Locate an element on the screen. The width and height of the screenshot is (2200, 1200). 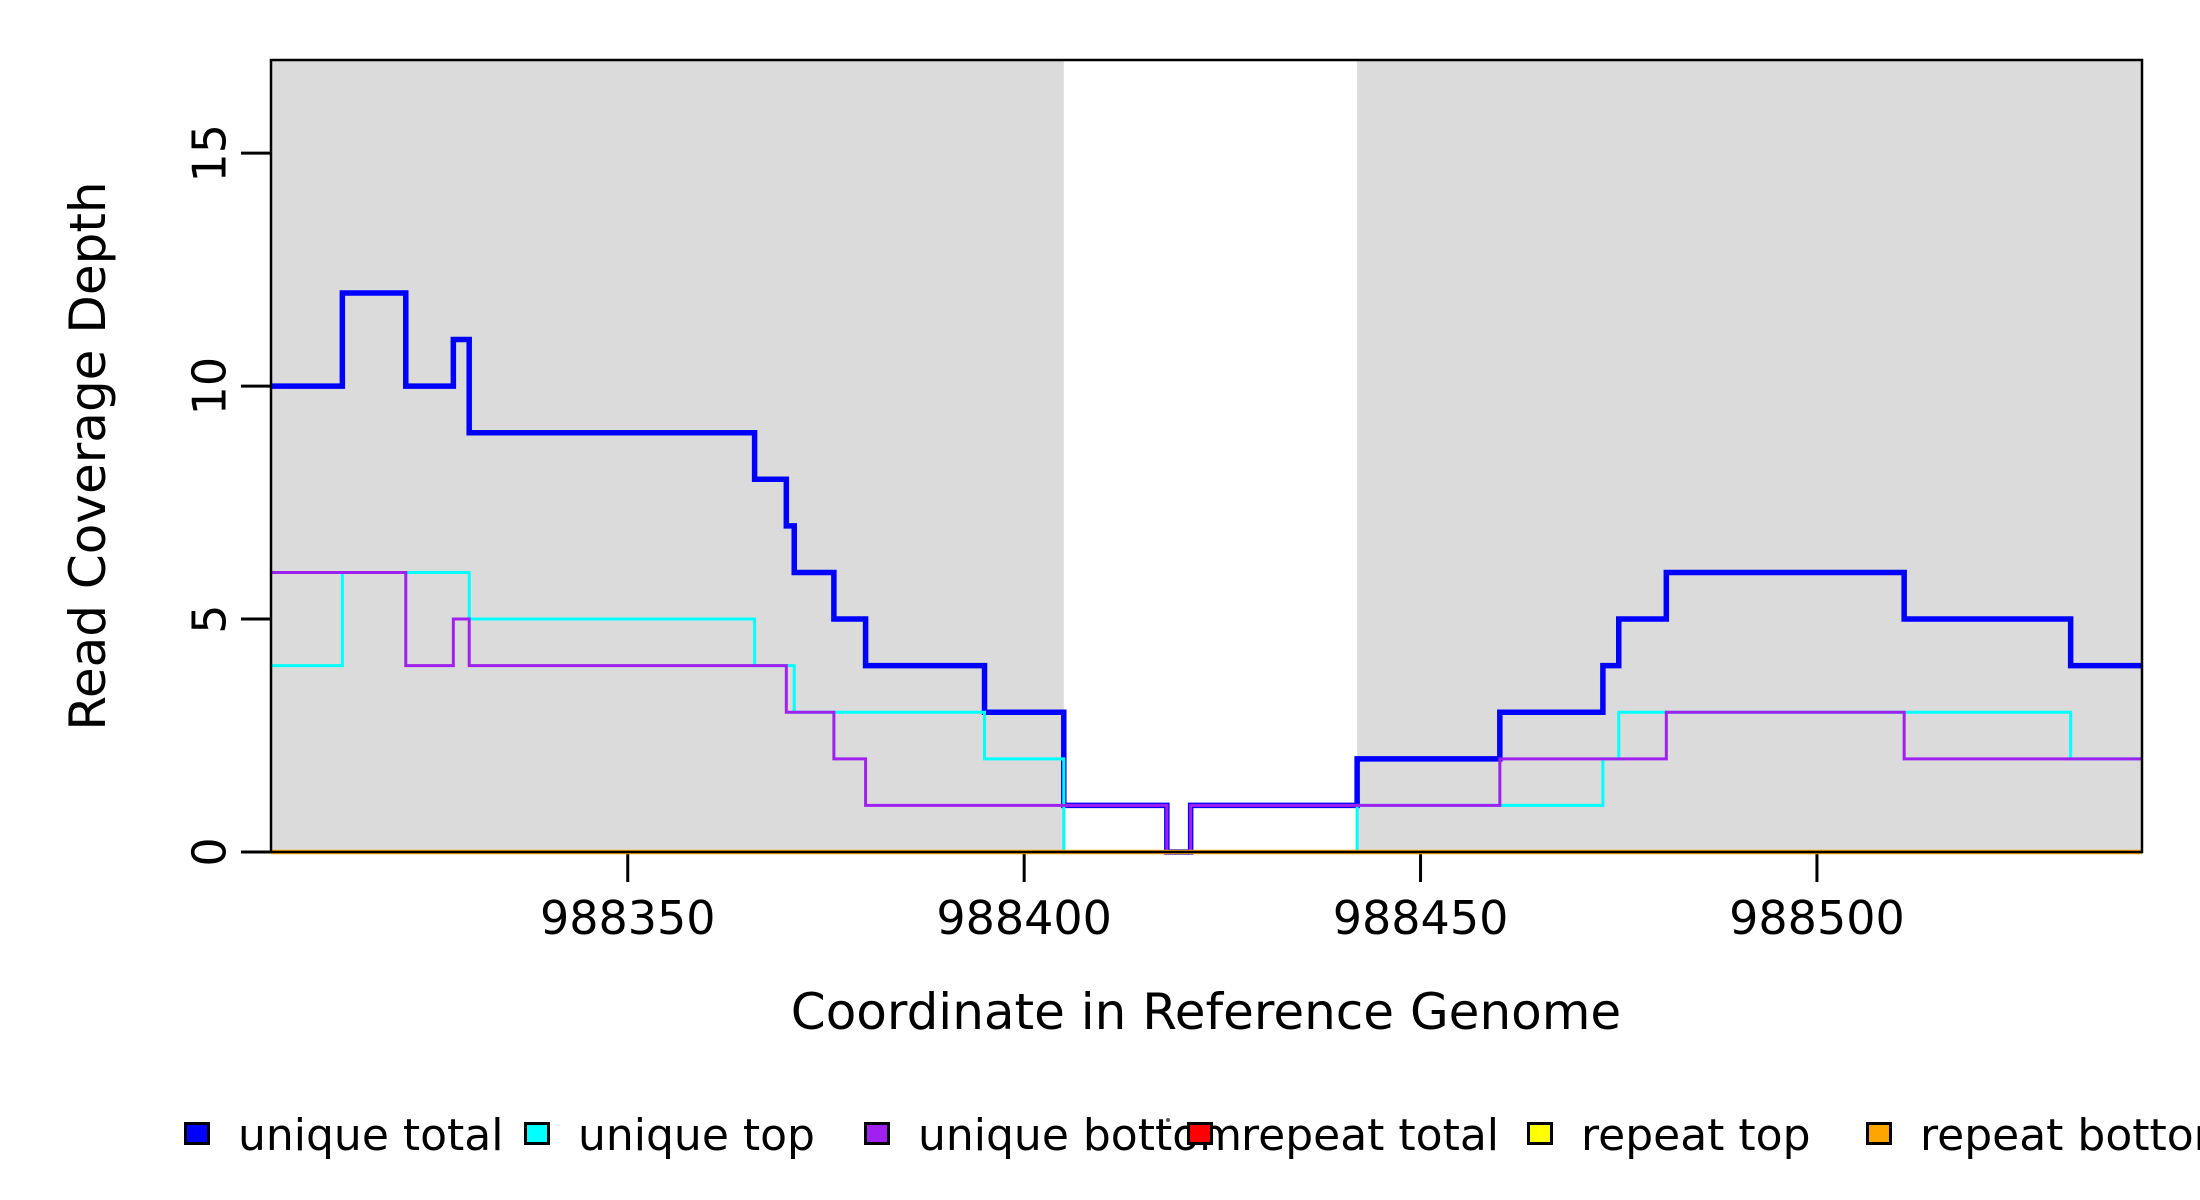
x-tick-label-988350: 988350 is located at coordinates (628, 918).